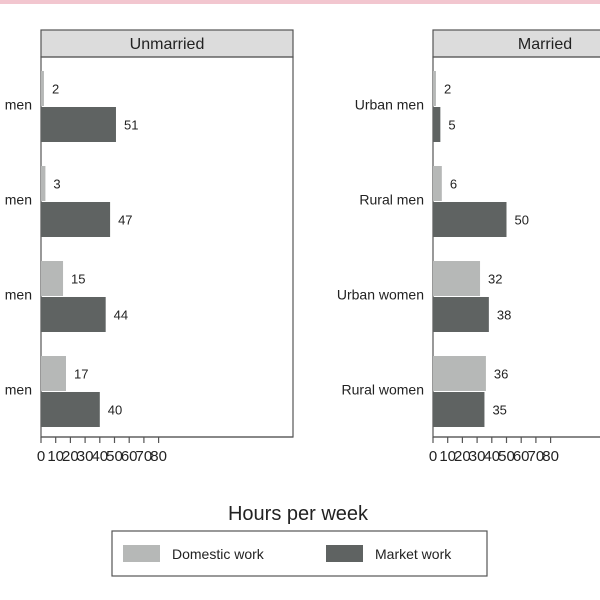  What do you see at coordinates (383, 390) in the screenshot?
I see `category-label: Rural women` at bounding box center [383, 390].